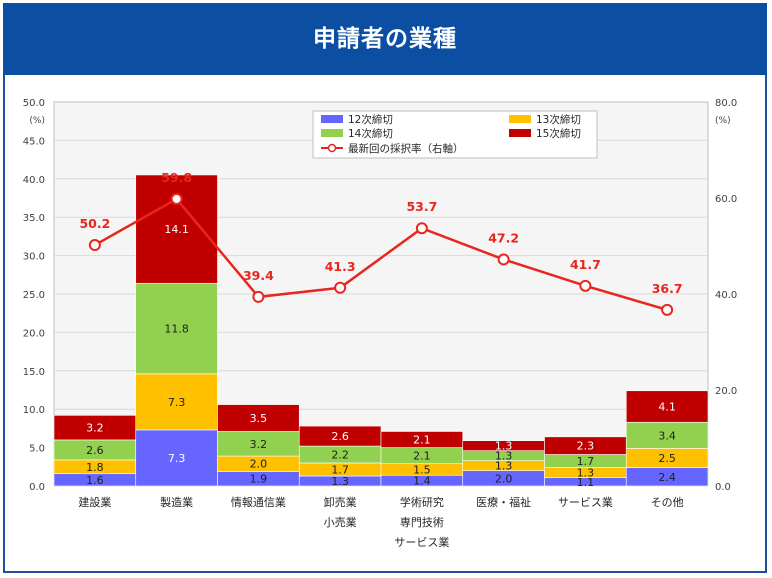 Image resolution: width=772 pixels, height=578 pixels. What do you see at coordinates (667, 502) in the screenshot?
I see `category-label: その他` at bounding box center [667, 502].